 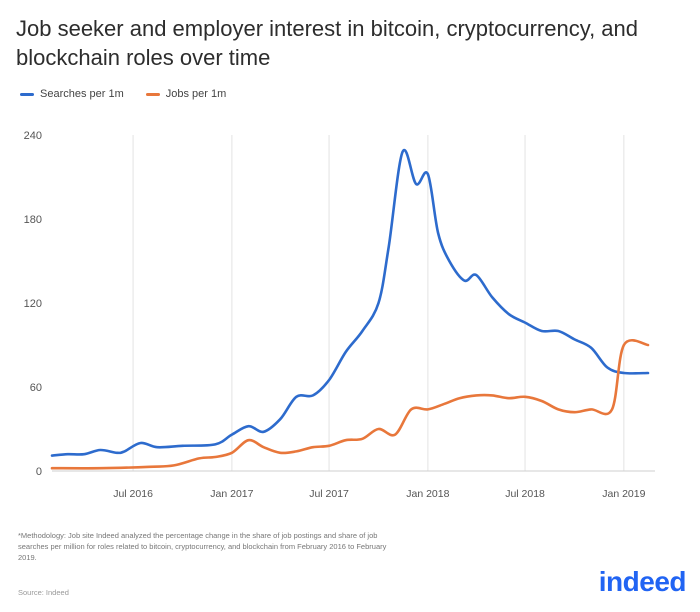 What do you see at coordinates (623, 494) in the screenshot?
I see `x-tick-label-5: Jan 2019` at bounding box center [623, 494].